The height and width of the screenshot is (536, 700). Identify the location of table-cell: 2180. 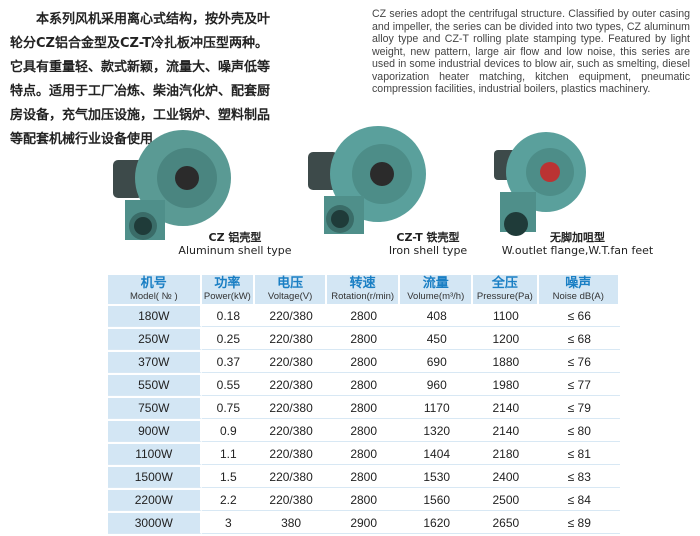
(506, 454).